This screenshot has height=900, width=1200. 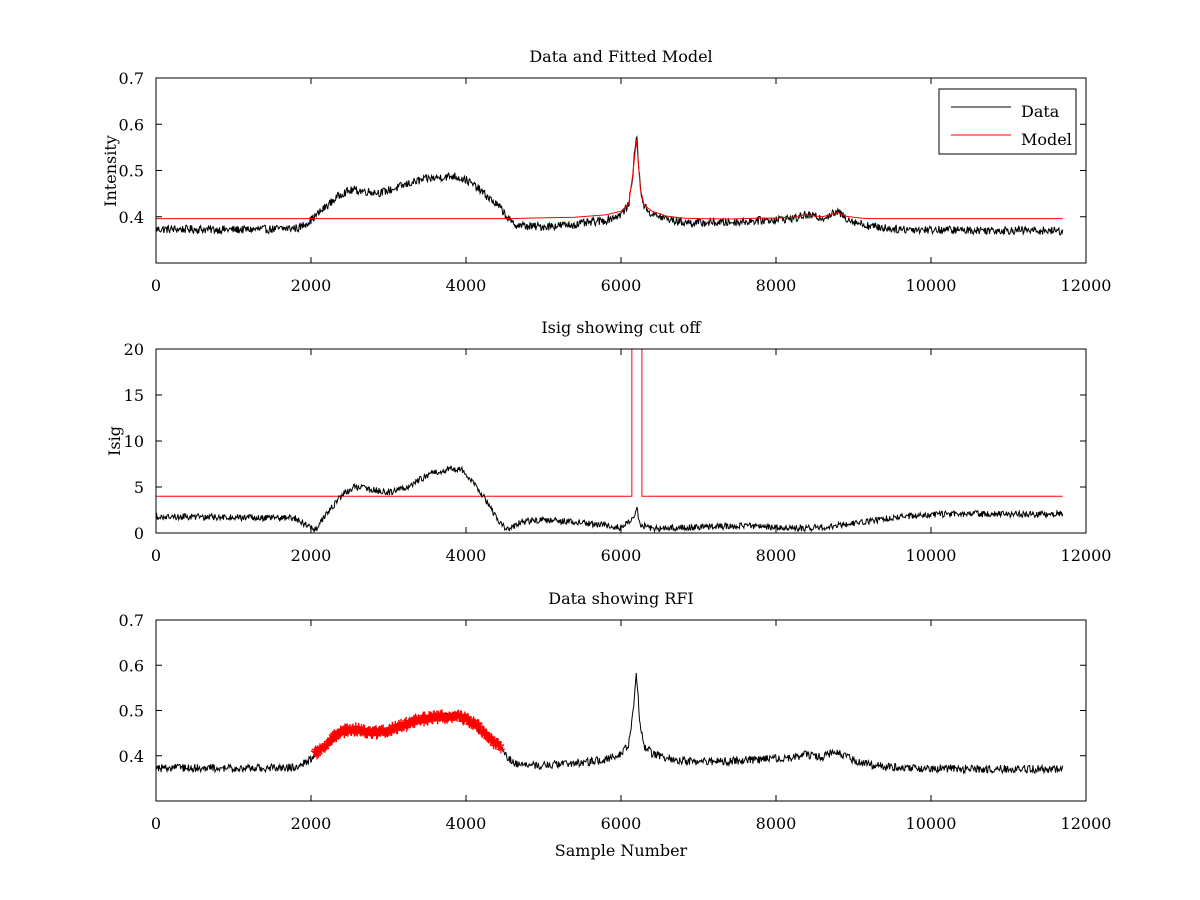 I want to click on y-tick-label: 10, so click(x=134, y=441).